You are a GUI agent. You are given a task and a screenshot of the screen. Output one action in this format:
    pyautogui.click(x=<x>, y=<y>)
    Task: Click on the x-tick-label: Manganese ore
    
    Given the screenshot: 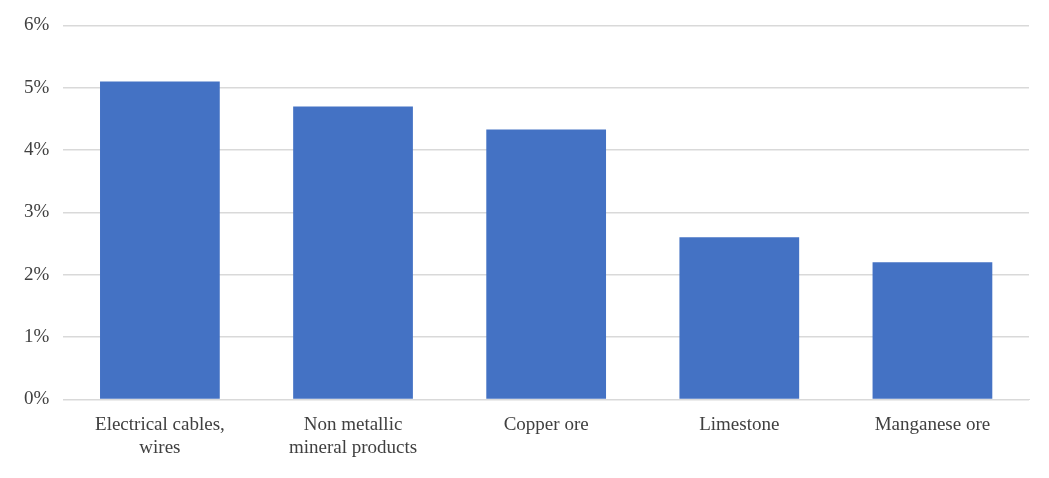 What is the action you would take?
    pyautogui.click(x=932, y=423)
    